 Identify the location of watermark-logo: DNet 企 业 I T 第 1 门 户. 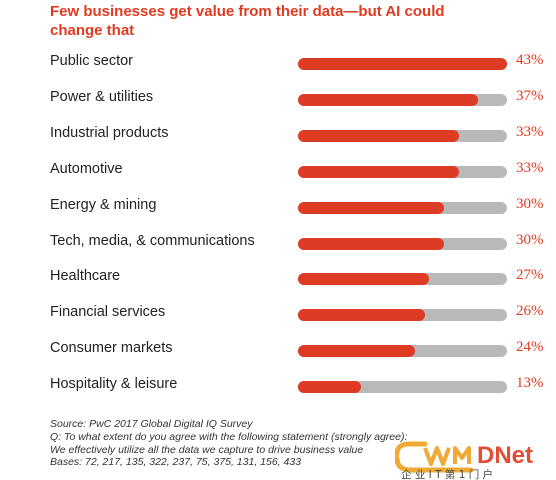
(464, 460).